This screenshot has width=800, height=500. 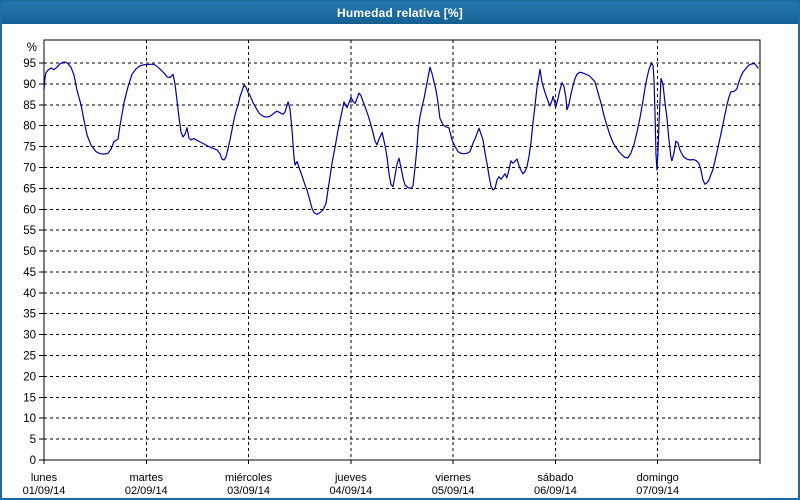 I want to click on y-tick-label: 70, so click(x=29, y=168).